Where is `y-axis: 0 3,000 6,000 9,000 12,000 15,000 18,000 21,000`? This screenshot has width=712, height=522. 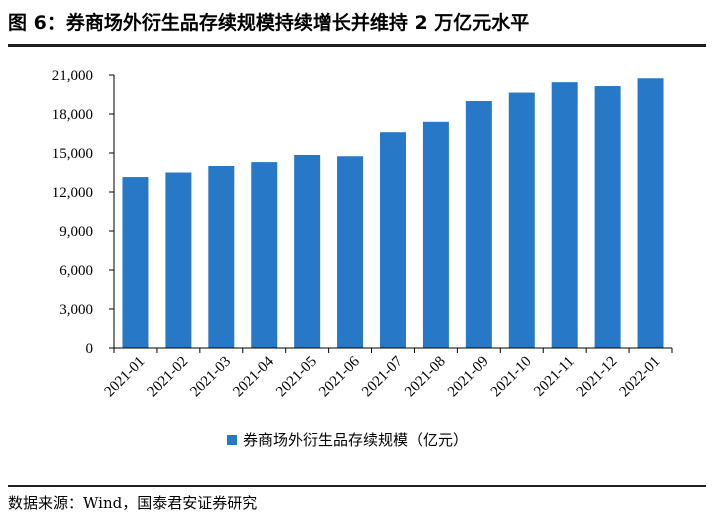
y-axis: 0 3,000 6,000 9,000 12,000 15,000 18,000 21,000 is located at coordinates (83, 212).